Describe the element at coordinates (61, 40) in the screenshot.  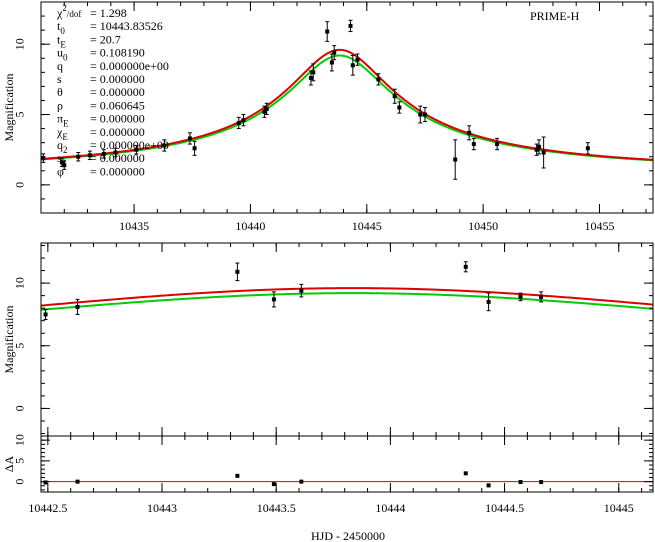
I see `param-line: tE` at that location.